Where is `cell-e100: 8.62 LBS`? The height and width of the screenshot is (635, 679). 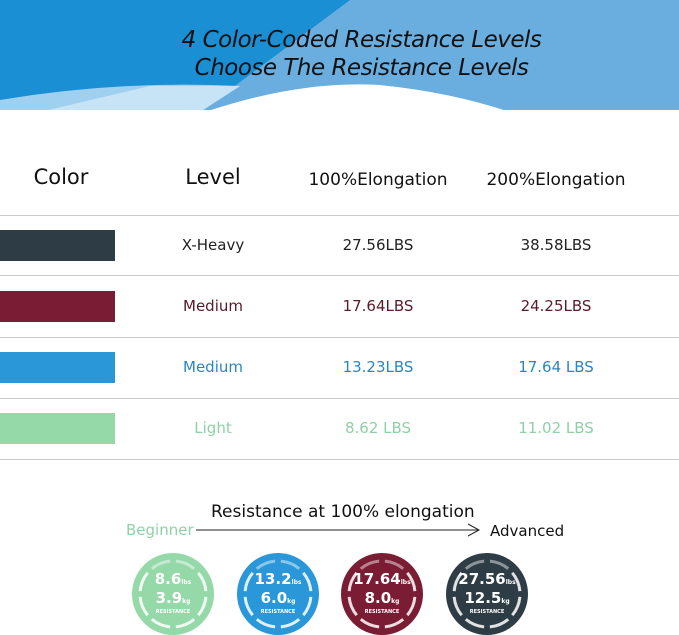 cell-e100: 8.62 LBS is located at coordinates (378, 428).